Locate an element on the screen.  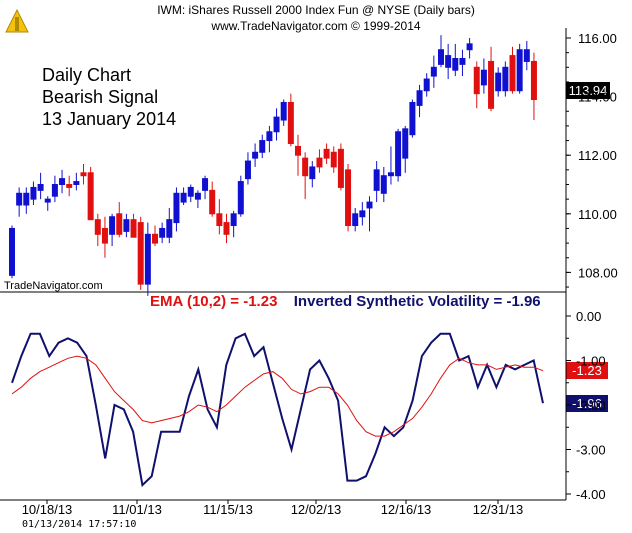
indicator-tick-label: -2.00 is located at coordinates (591, 405).